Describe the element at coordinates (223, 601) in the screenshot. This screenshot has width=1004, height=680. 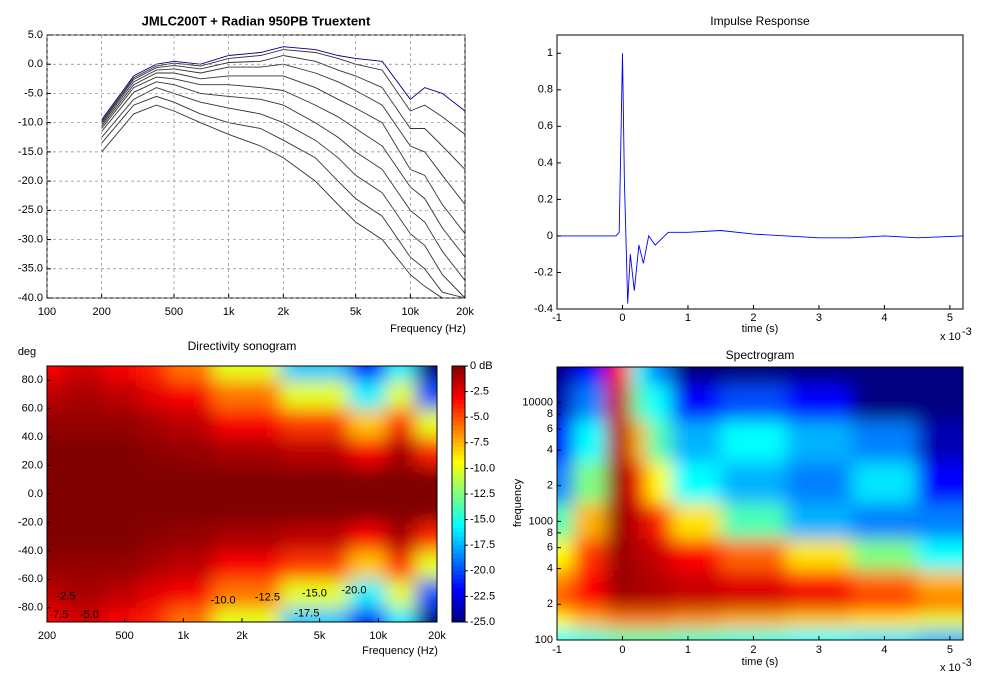
I see `contour-label: -10.0` at that location.